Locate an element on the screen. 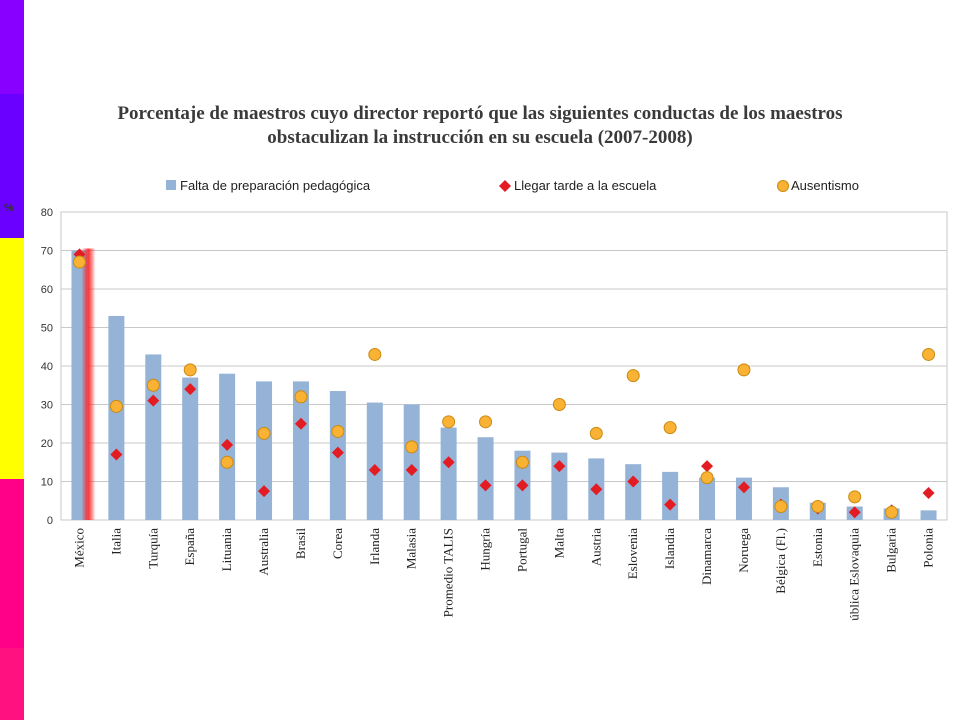  y-tick-label: 70 is located at coordinates (47, 252).